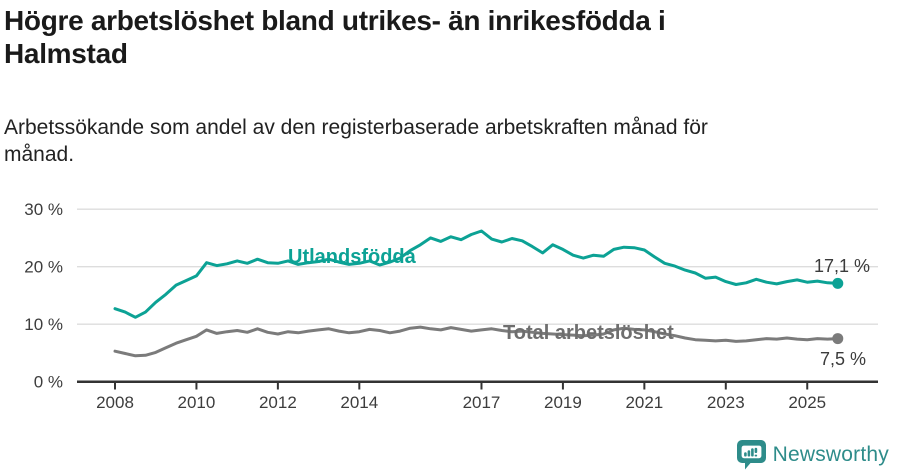  I want to click on newsworthy-bubble-chart-icon, so click(751, 455).